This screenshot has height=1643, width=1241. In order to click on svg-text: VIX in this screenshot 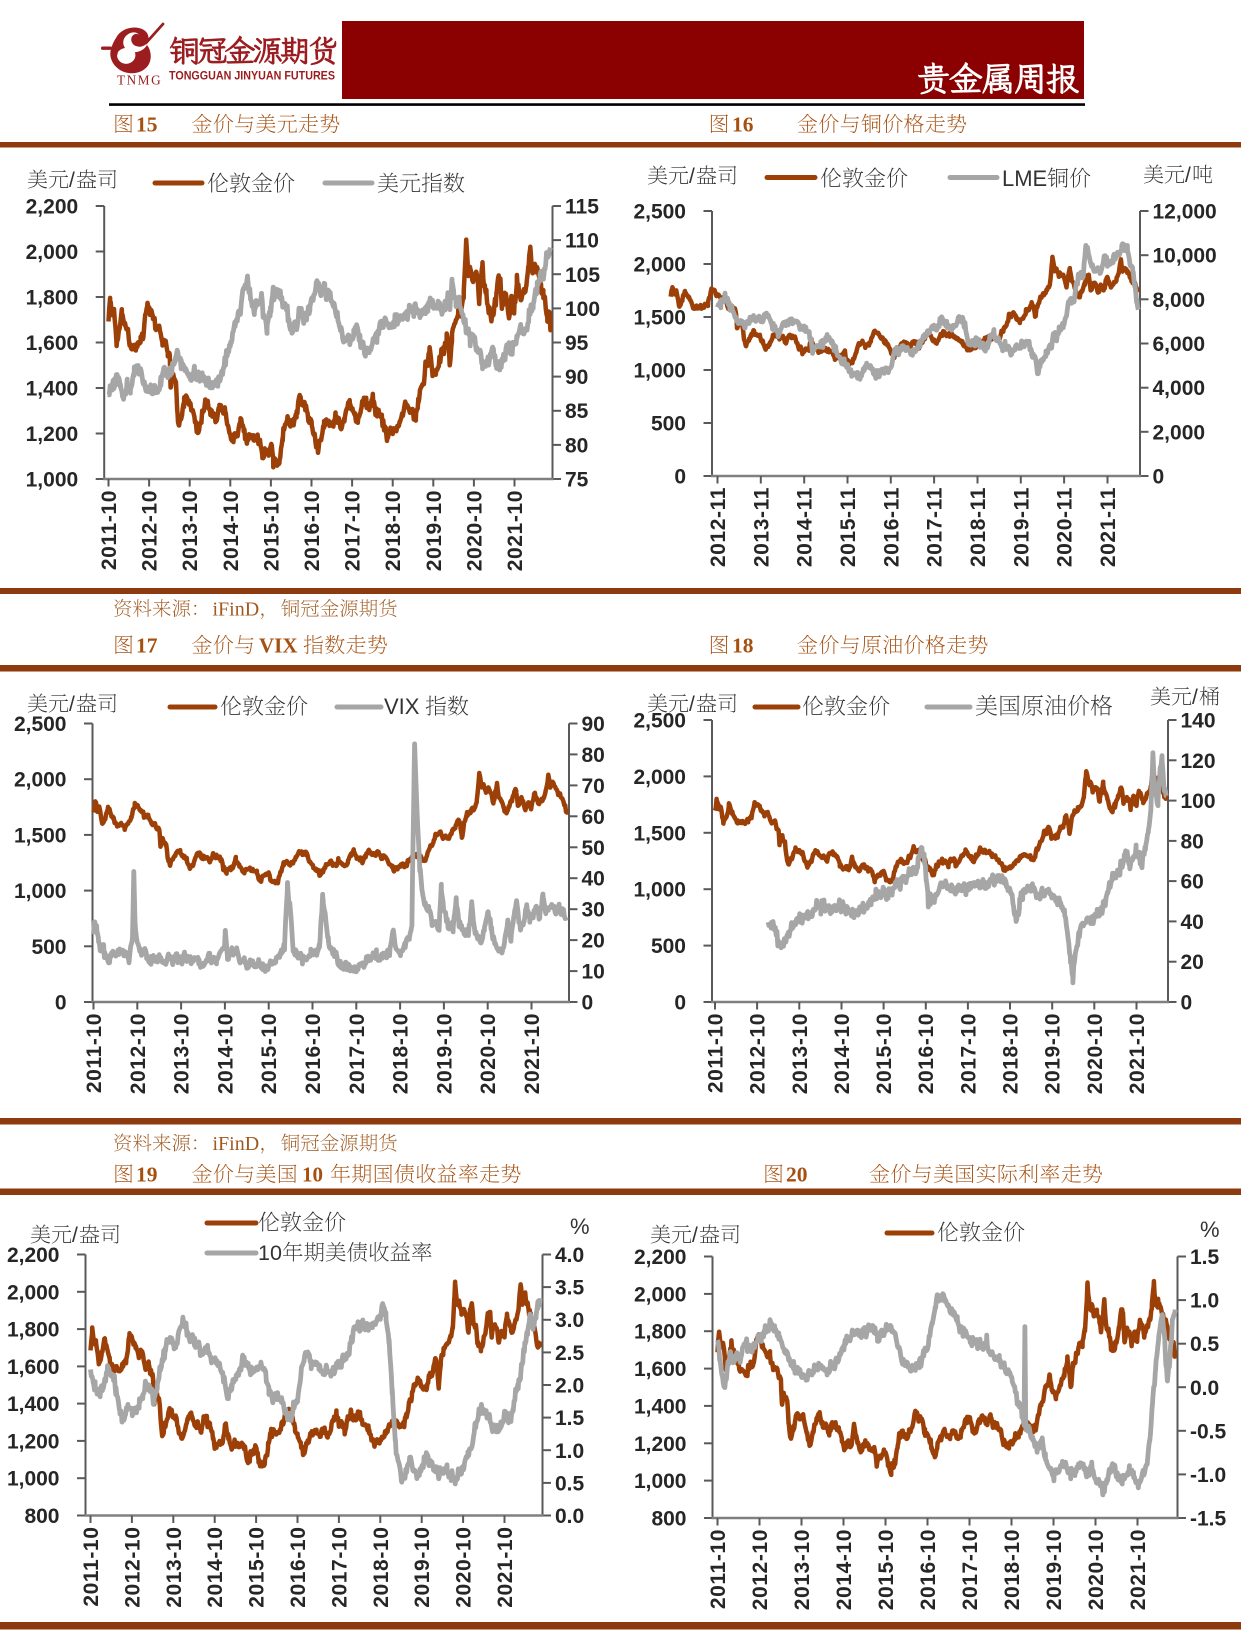, I will do `click(278, 646)`.